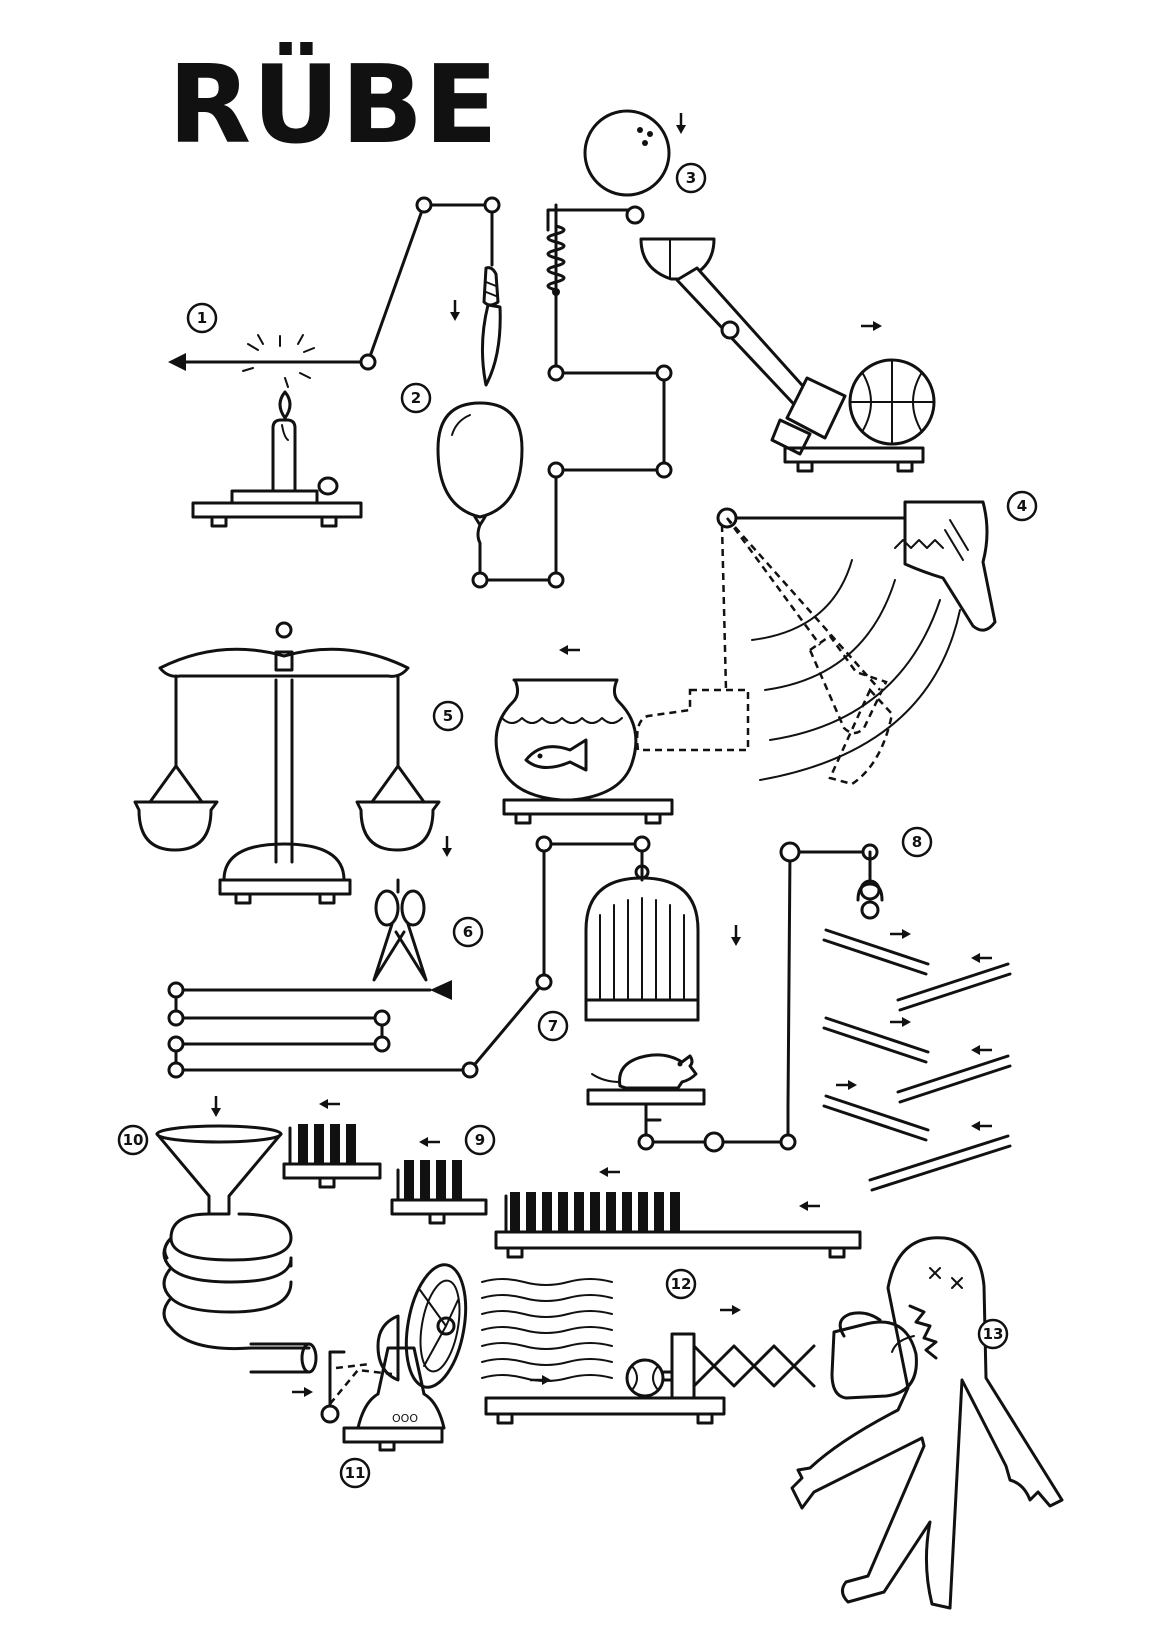  I want to click on step-7-badge: 7, so click(553, 1026).